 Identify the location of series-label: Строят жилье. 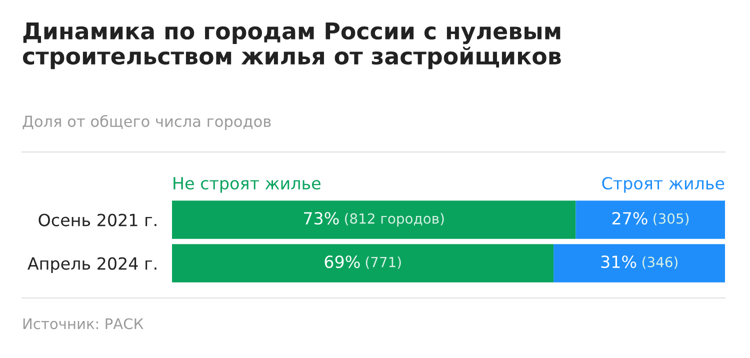
(663, 184).